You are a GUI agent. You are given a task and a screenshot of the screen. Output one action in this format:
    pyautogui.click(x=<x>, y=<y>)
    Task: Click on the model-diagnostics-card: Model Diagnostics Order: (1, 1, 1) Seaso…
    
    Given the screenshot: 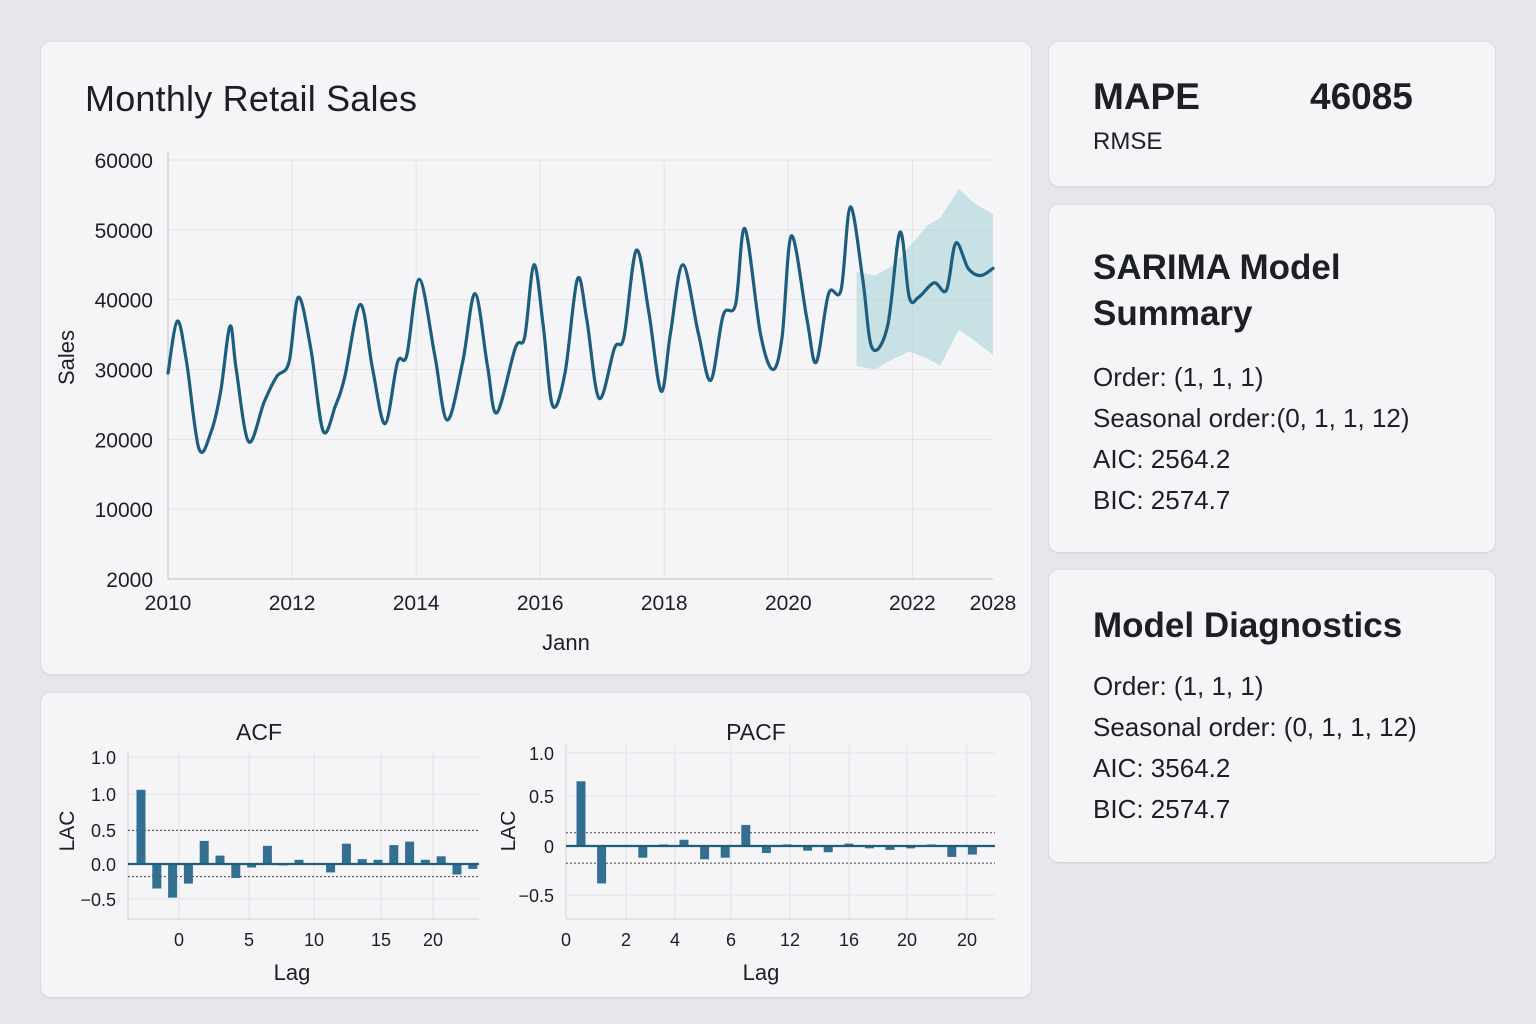 What is the action you would take?
    pyautogui.click(x=1272, y=716)
    